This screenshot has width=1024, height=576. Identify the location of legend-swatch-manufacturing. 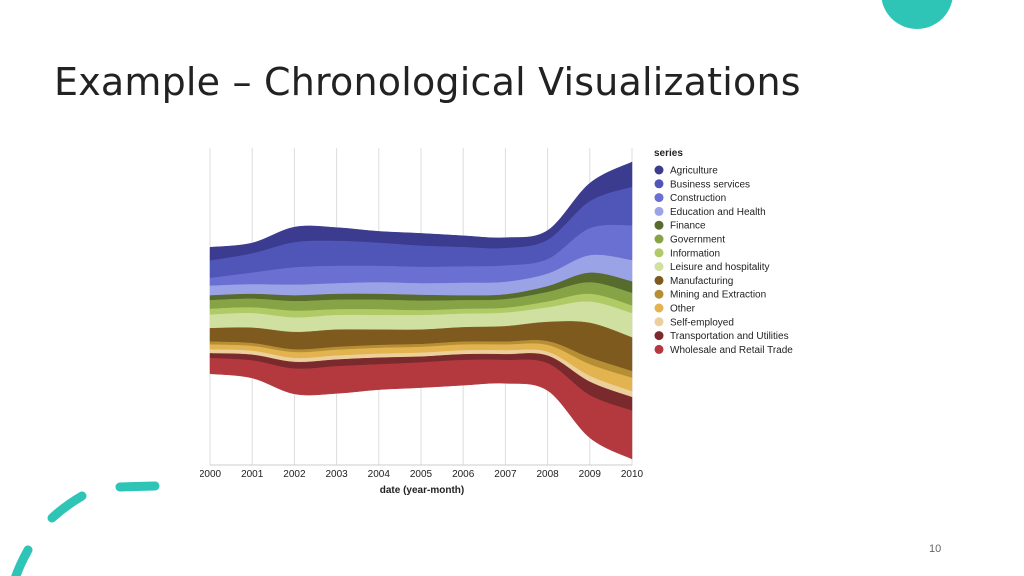
(659, 280).